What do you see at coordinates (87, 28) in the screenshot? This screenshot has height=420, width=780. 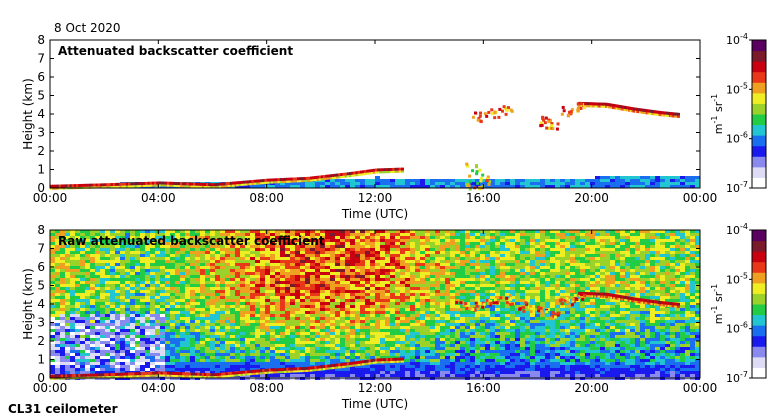 I see `date-label: 8 Oct 2020` at bounding box center [87, 28].